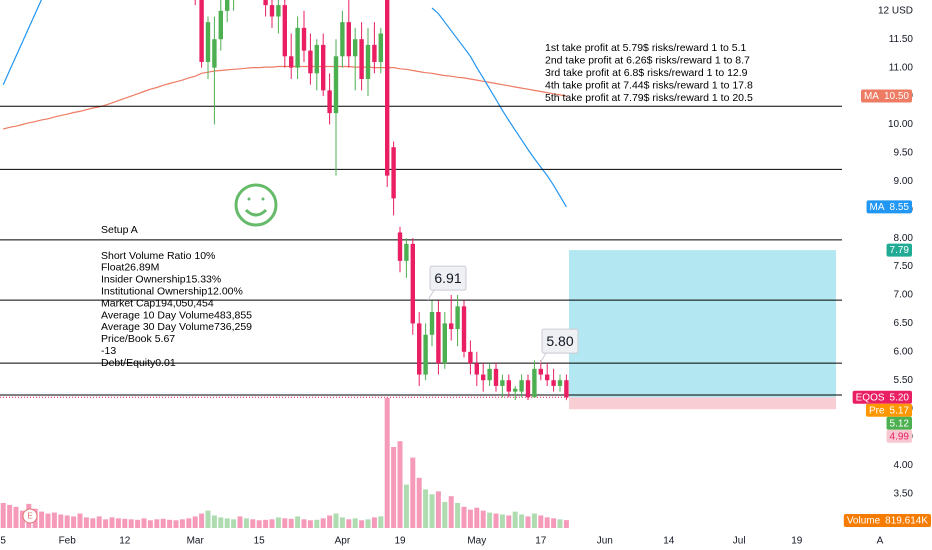 The image size is (932, 550). What do you see at coordinates (904, 380) in the screenshot?
I see `y-tick-label: 5.50` at bounding box center [904, 380].